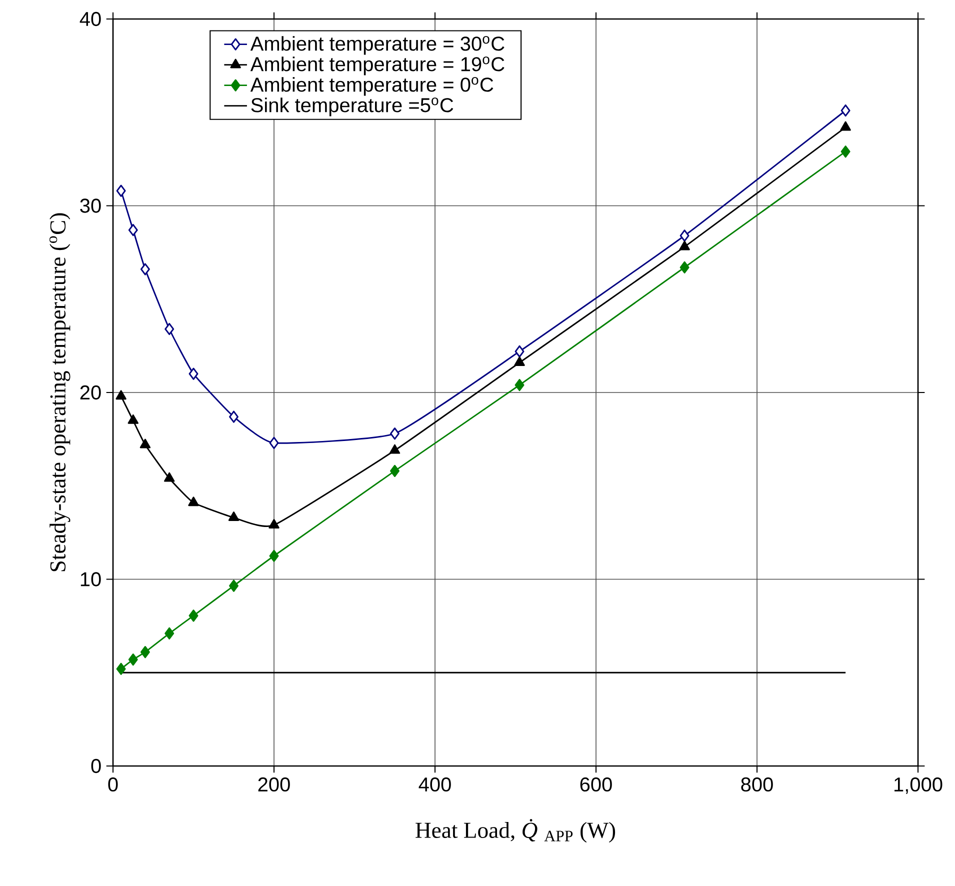  I want to click on x-tick-label: 1,000, so click(918, 785).